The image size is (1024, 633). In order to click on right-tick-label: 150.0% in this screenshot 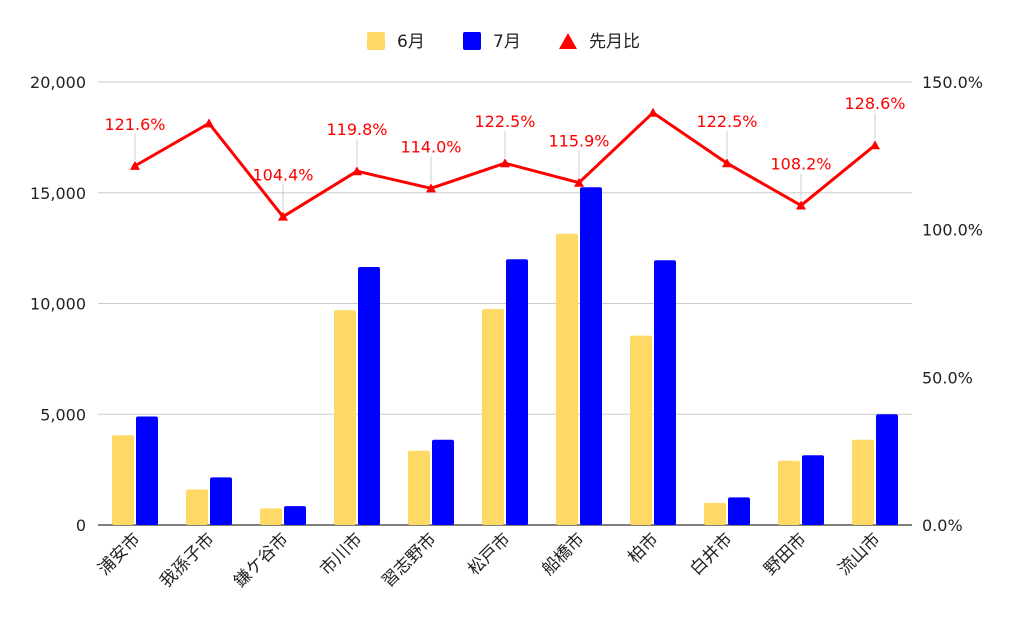, I will do `click(952, 82)`.